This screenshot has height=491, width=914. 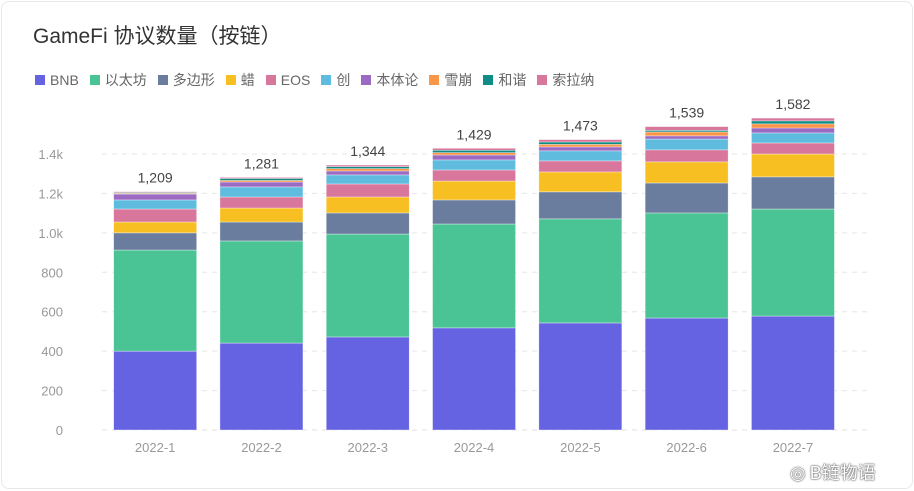 What do you see at coordinates (573, 80) in the screenshot?
I see `legend-label: 索拉纳` at bounding box center [573, 80].